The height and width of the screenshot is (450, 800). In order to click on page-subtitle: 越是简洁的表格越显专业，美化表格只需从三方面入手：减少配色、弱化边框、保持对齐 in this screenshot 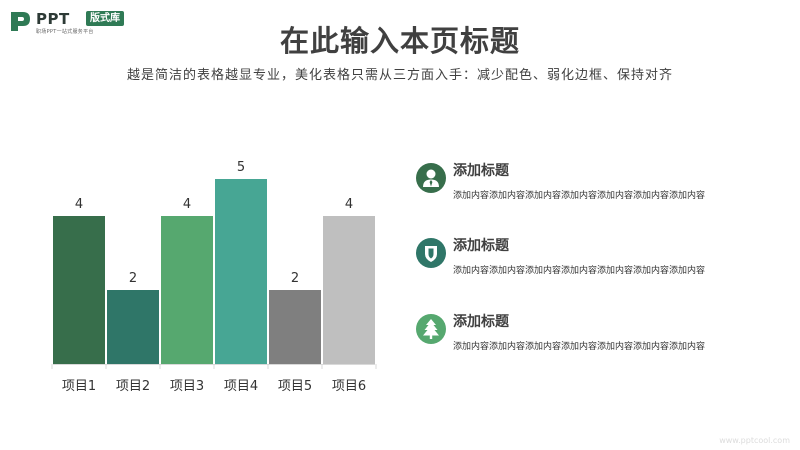, I will do `click(399, 75)`.